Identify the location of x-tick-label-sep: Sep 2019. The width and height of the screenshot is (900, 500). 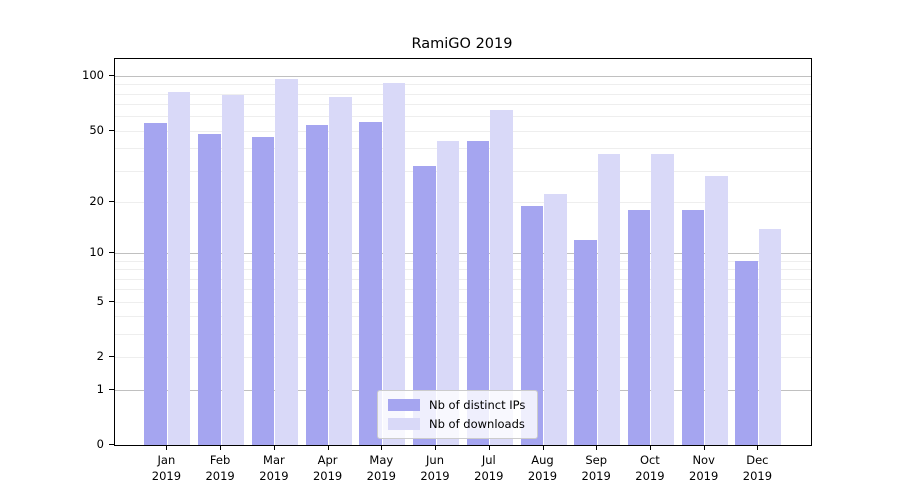
(596, 468).